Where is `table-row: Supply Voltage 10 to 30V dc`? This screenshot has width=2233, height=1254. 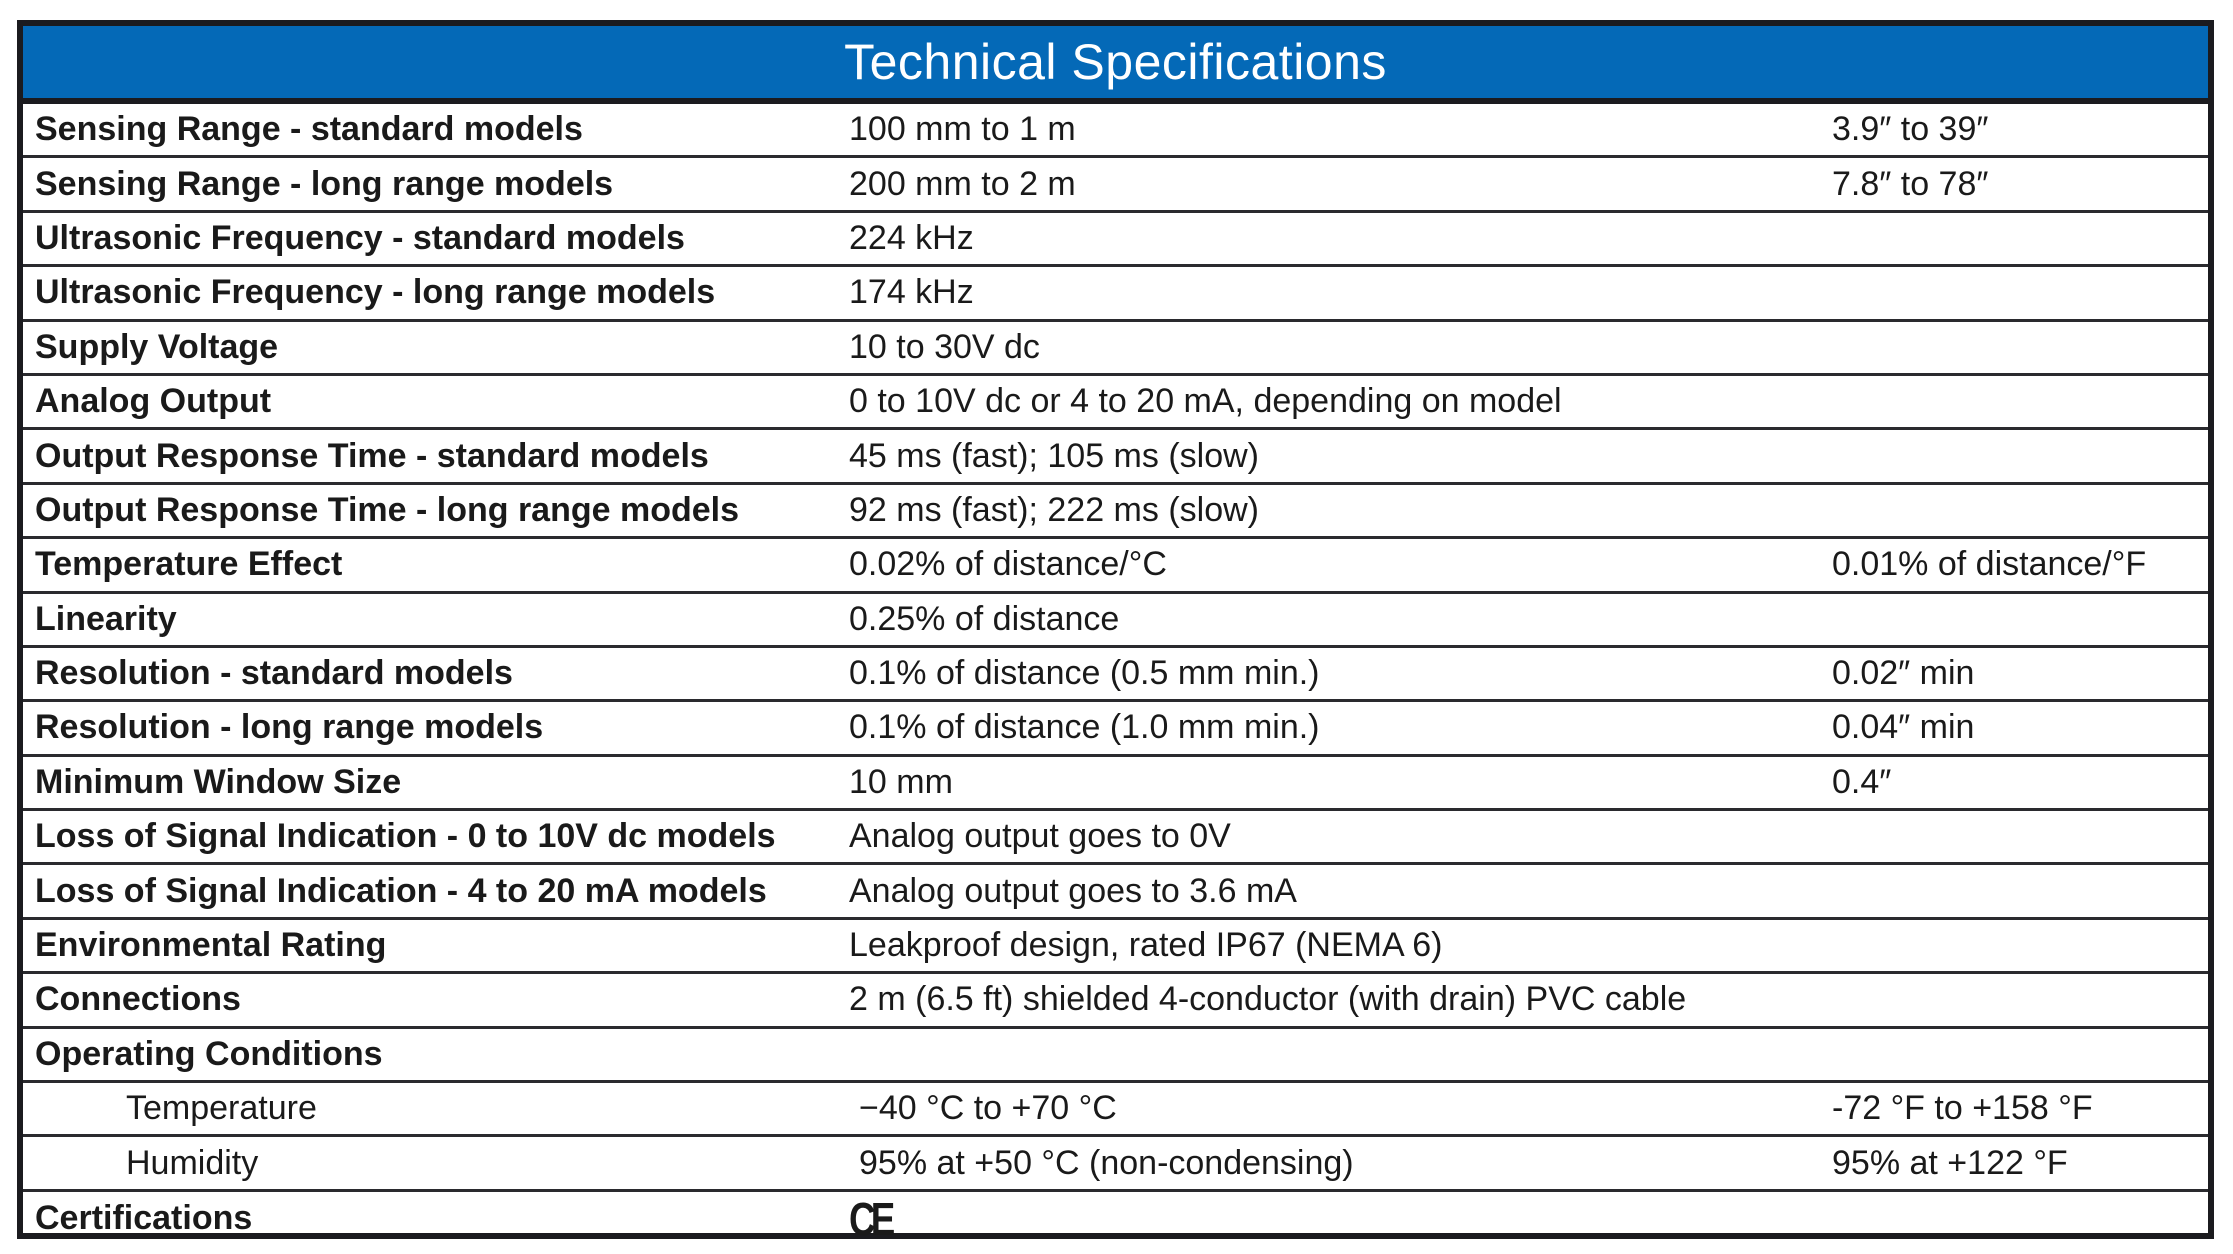
table-row: Supply Voltage 10 to 30V dc is located at coordinates (1115, 348).